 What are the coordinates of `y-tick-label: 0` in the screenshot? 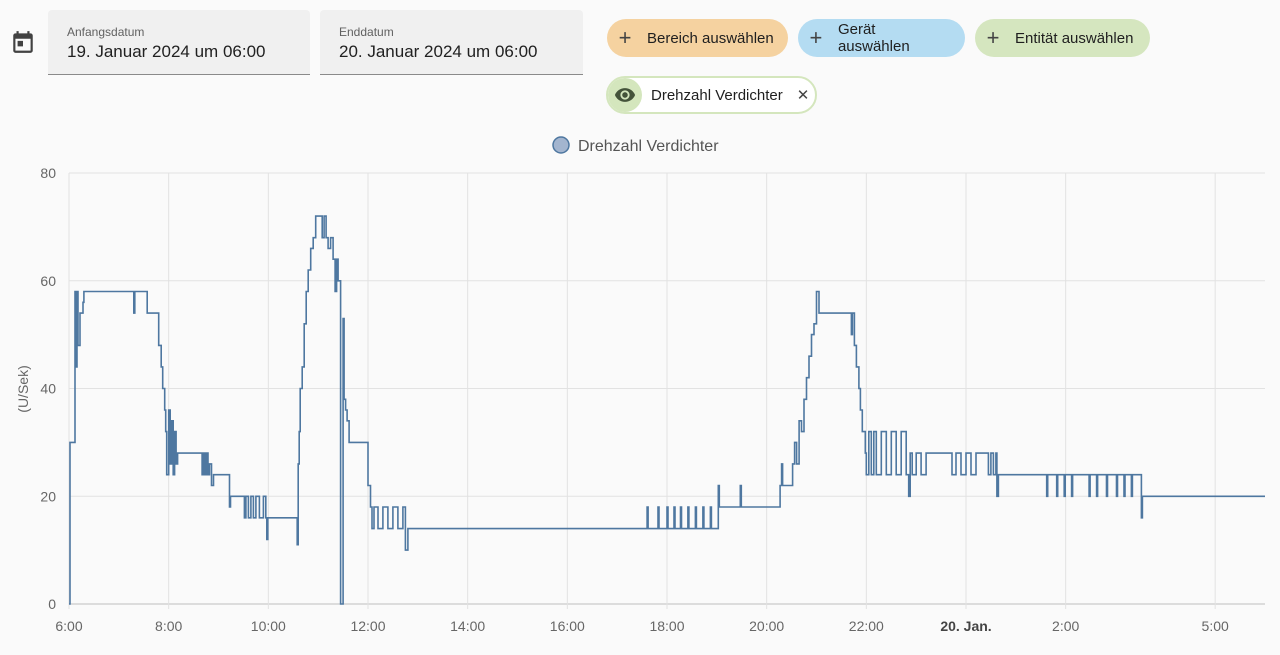 It's located at (52, 604).